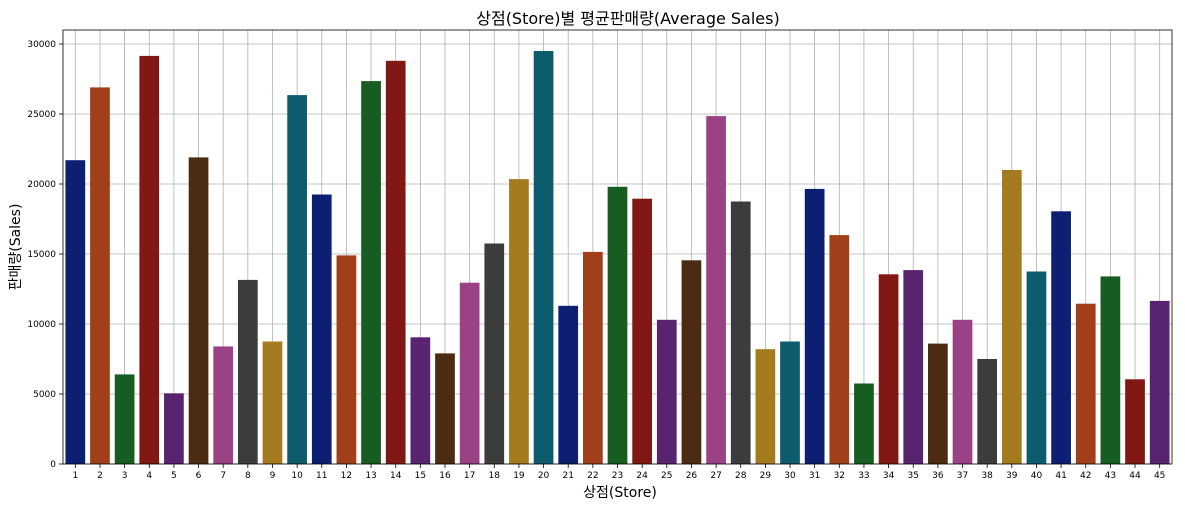  Describe the element at coordinates (1037, 476) in the screenshot. I see `x-tick-label: 40` at that location.